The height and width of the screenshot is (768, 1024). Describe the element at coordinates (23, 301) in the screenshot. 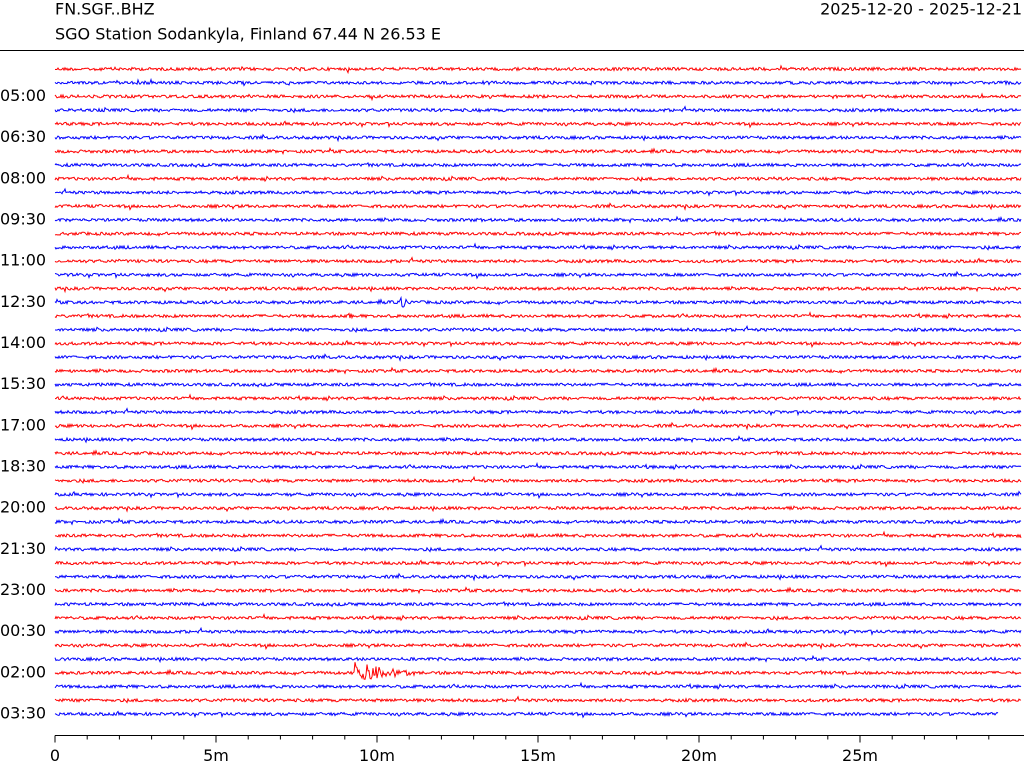

I see `row-label: 12:30` at that location.